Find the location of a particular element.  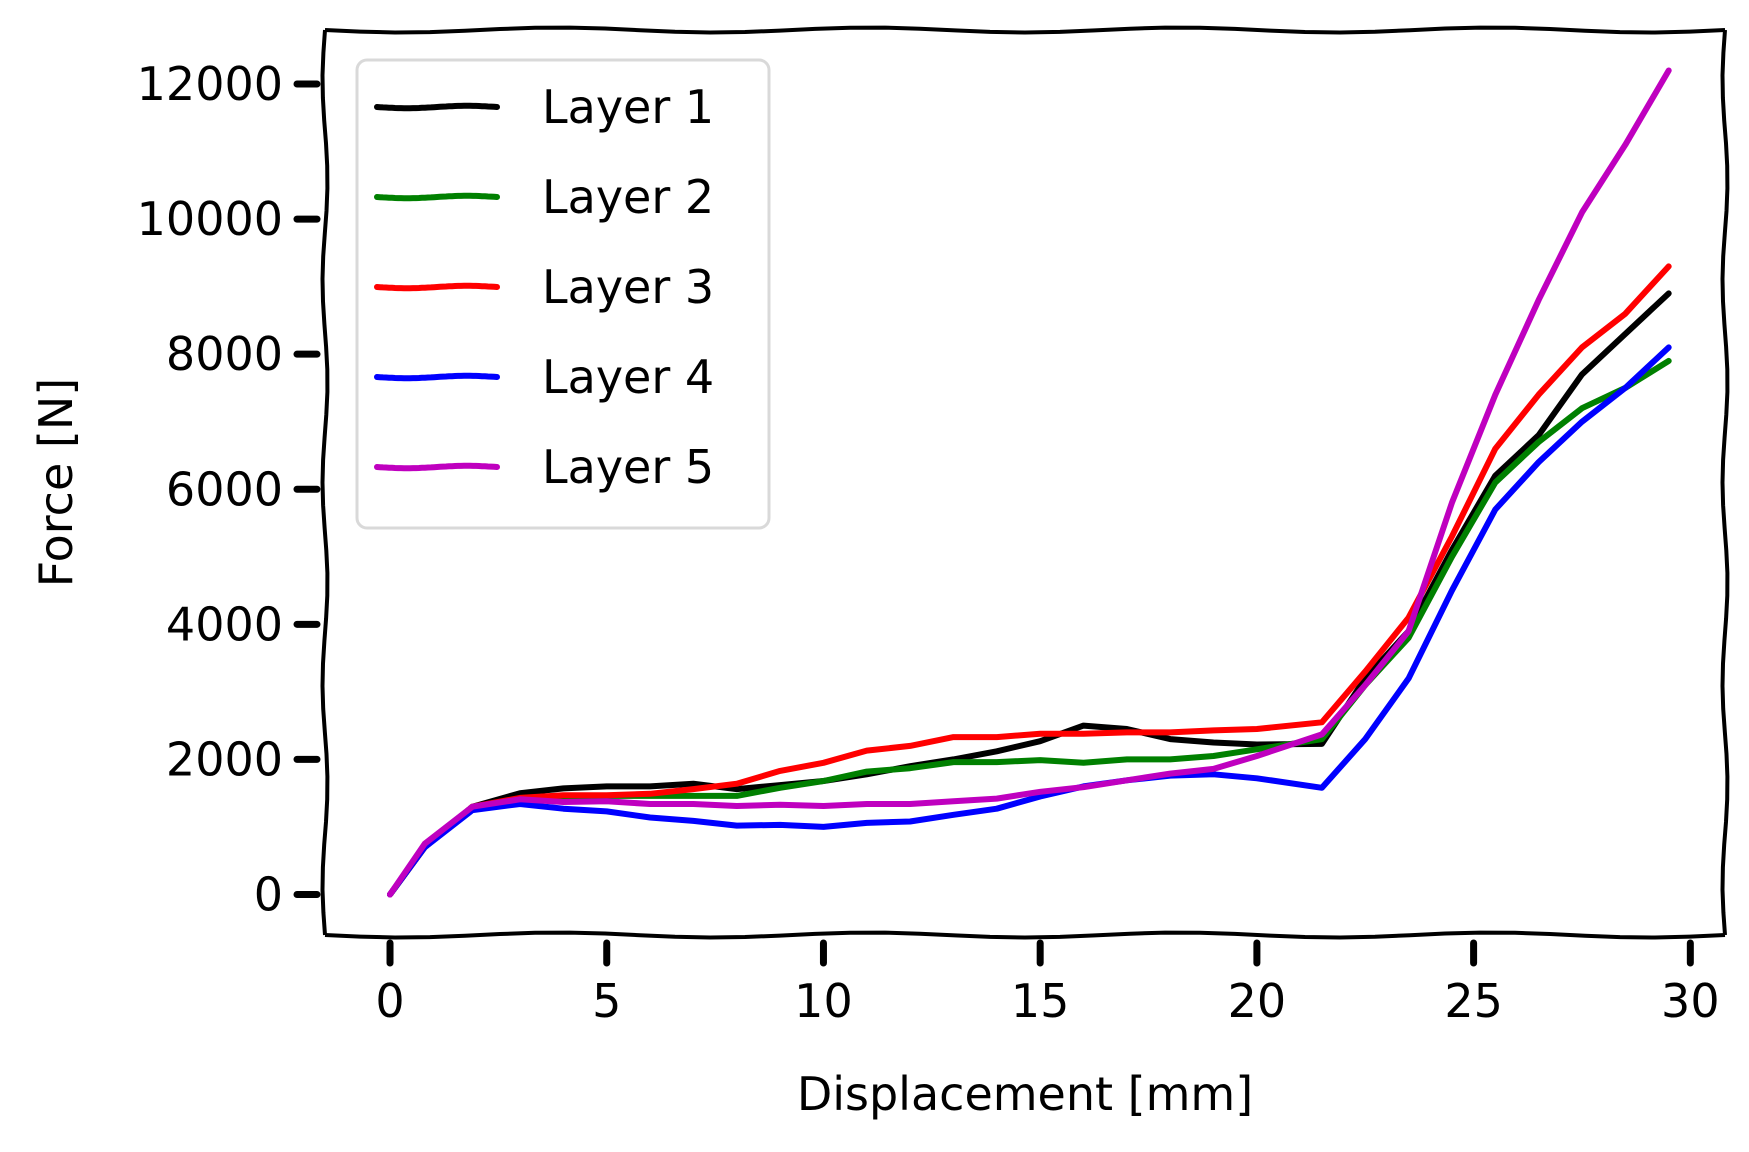

x-tick-label: 25 is located at coordinates (1473, 1001).